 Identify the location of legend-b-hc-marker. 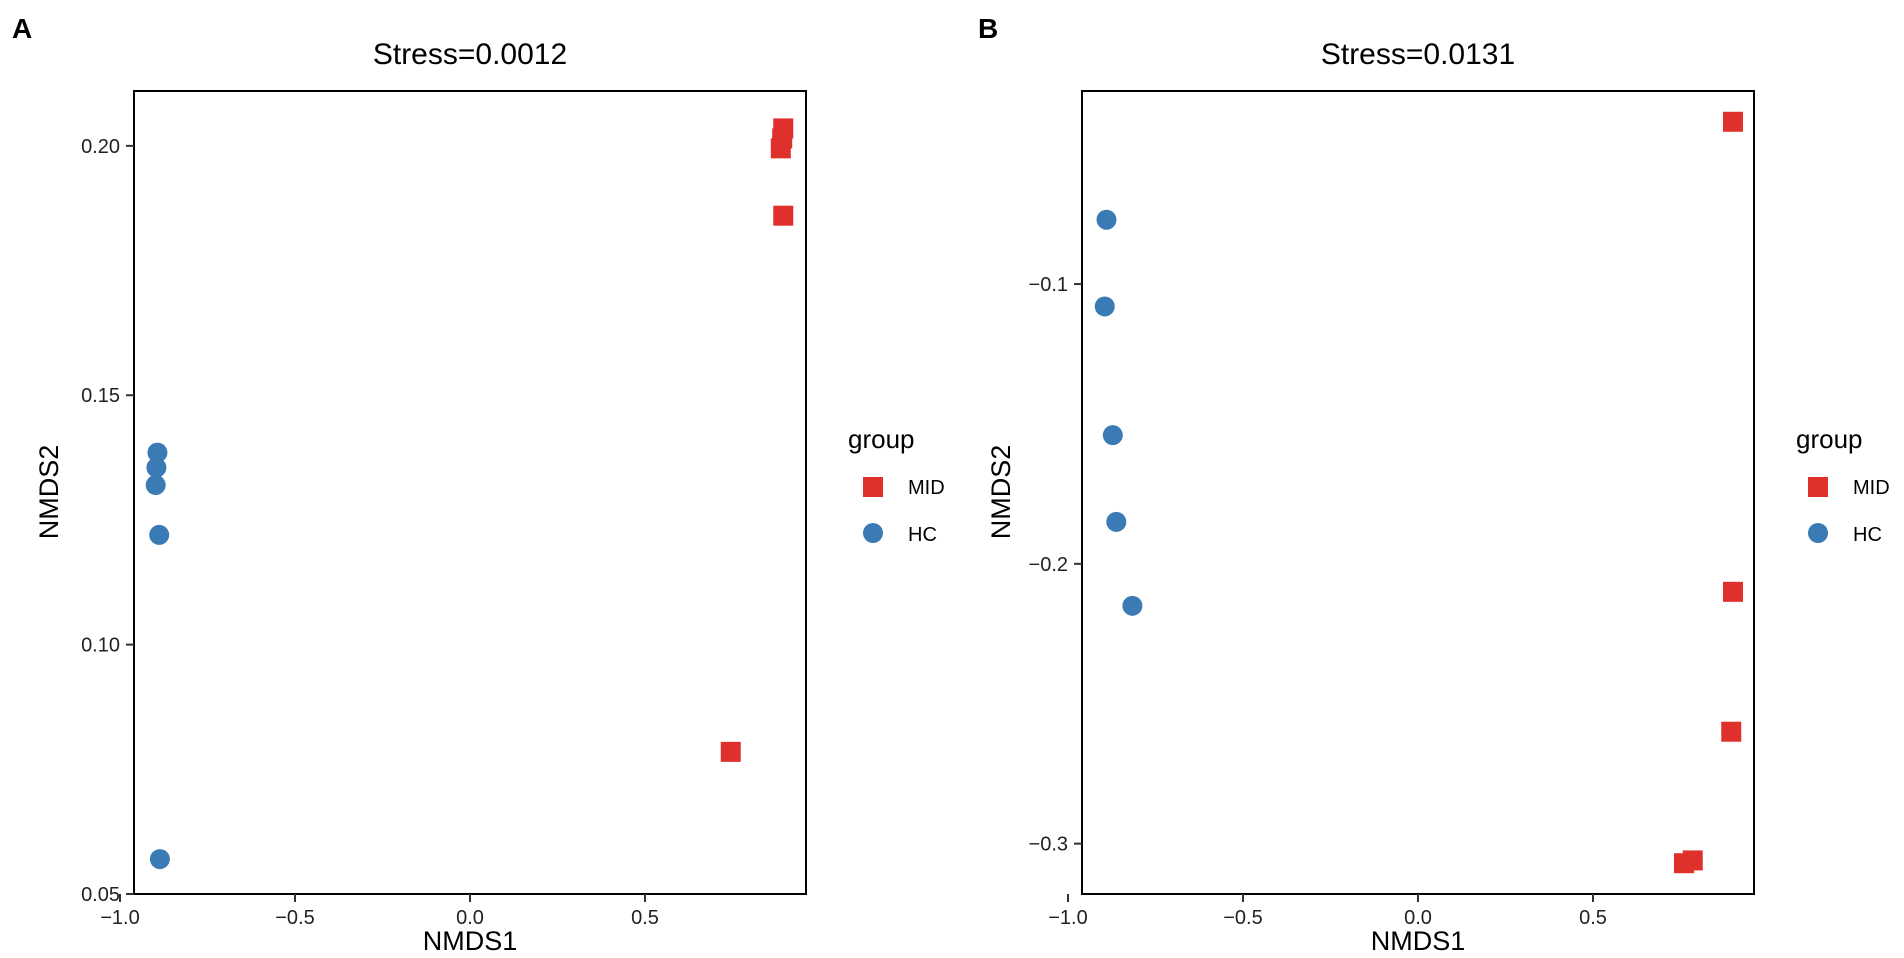
(1818, 533).